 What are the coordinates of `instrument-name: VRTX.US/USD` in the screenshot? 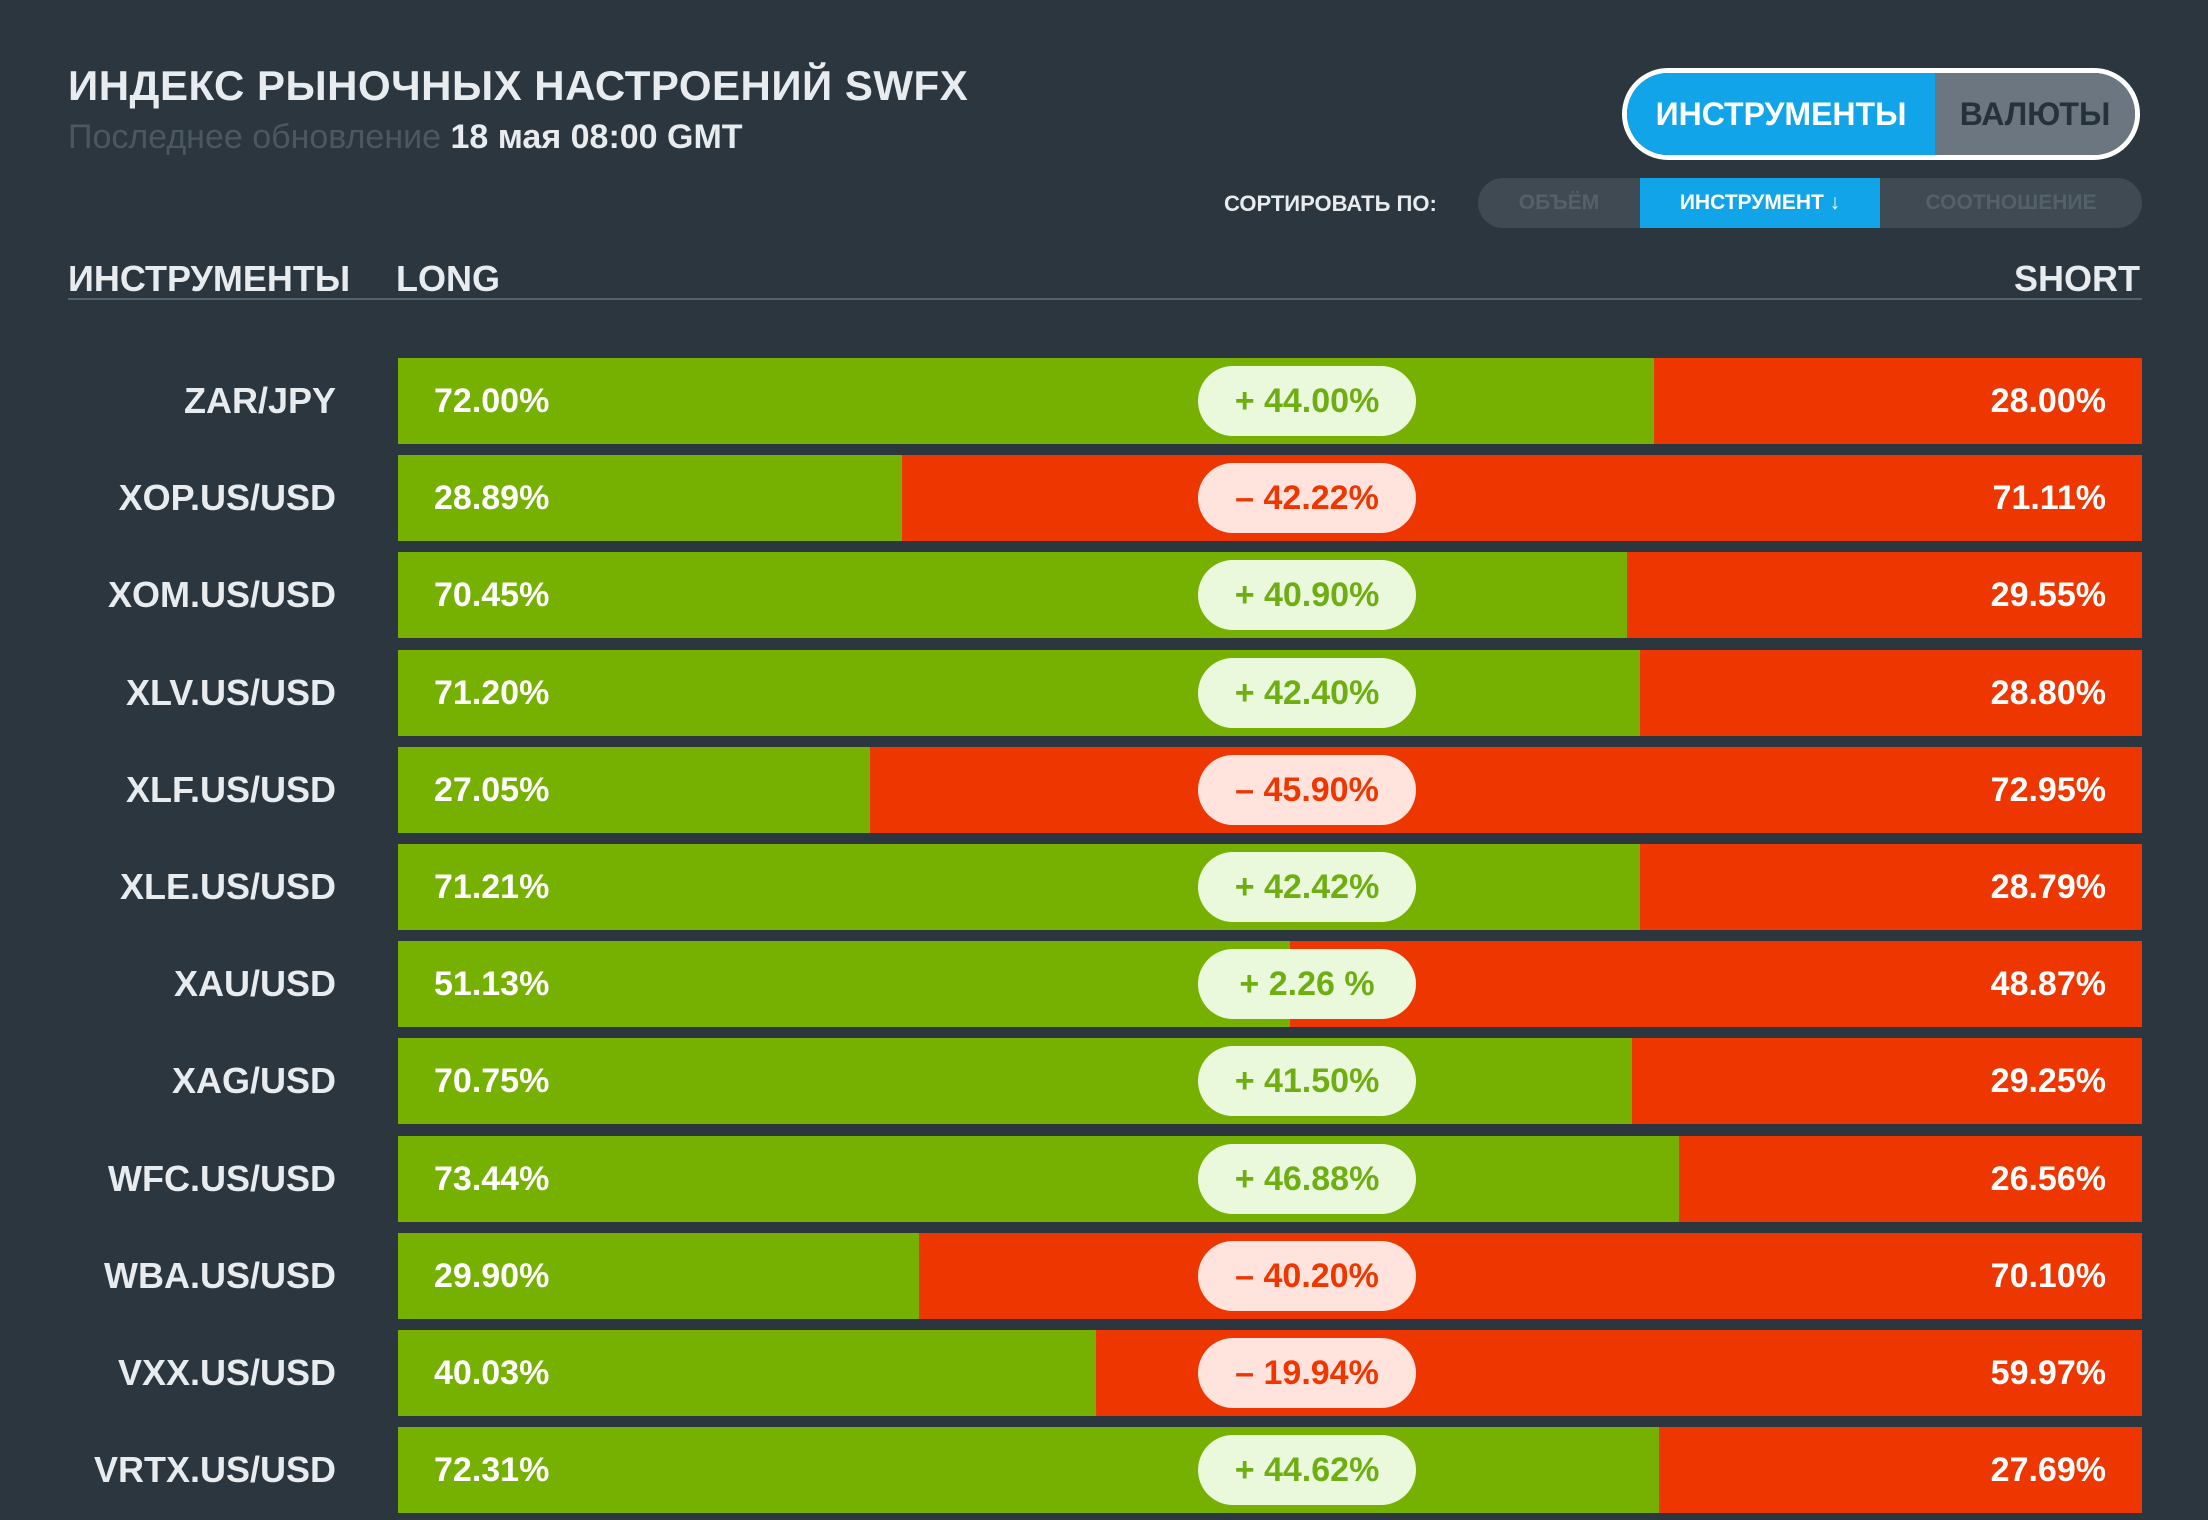 It's located at (214, 1469).